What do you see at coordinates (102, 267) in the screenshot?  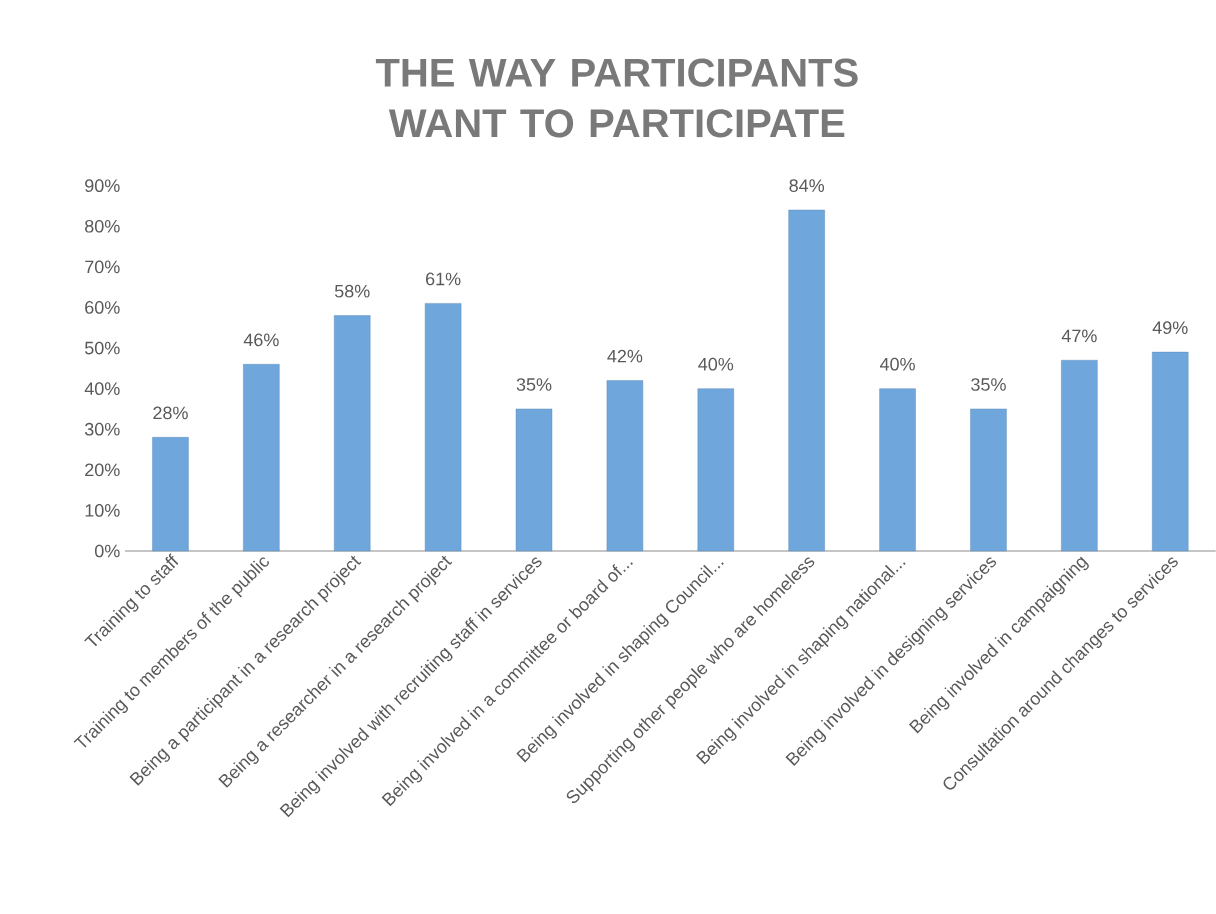 I see `y-tick-label: 70%` at bounding box center [102, 267].